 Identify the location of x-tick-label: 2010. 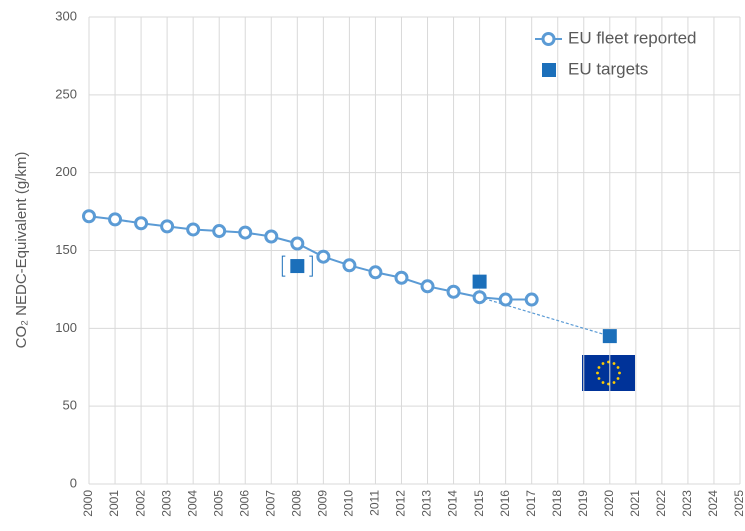
(349, 503).